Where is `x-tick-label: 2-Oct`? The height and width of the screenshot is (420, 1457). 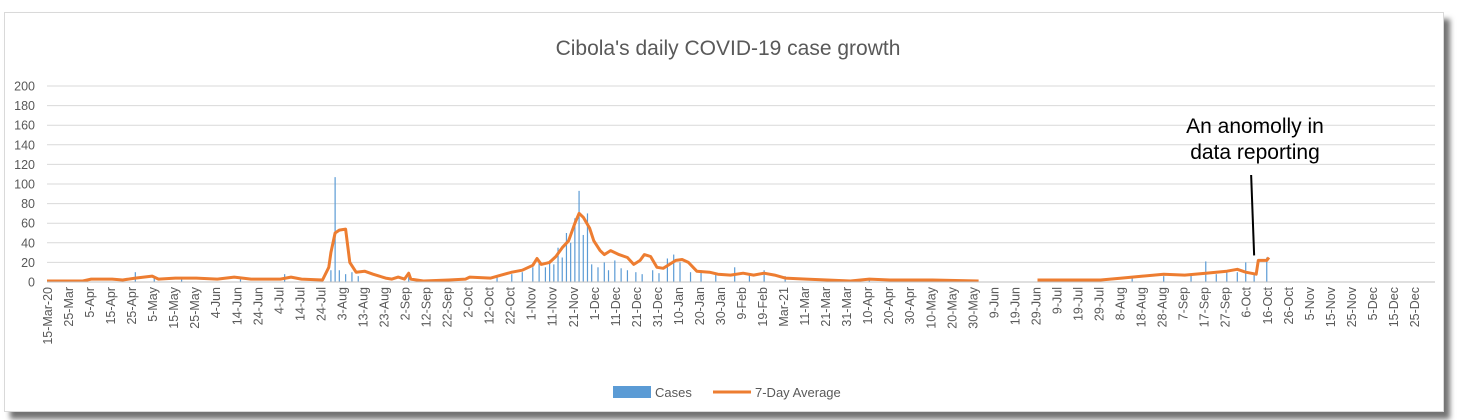 x-tick-label: 2-Oct is located at coordinates (469, 301).